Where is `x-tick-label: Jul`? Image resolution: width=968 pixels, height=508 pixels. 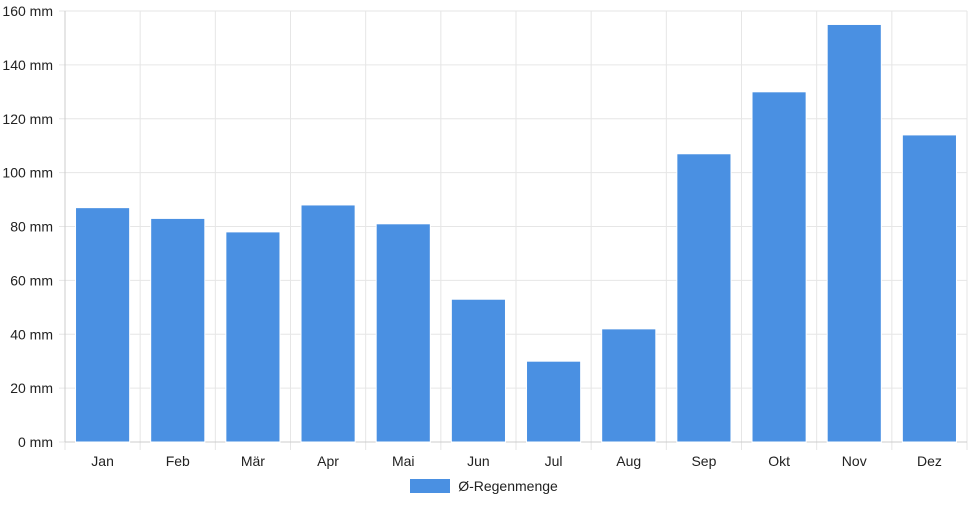
x-tick-label: Jul is located at coordinates (554, 461).